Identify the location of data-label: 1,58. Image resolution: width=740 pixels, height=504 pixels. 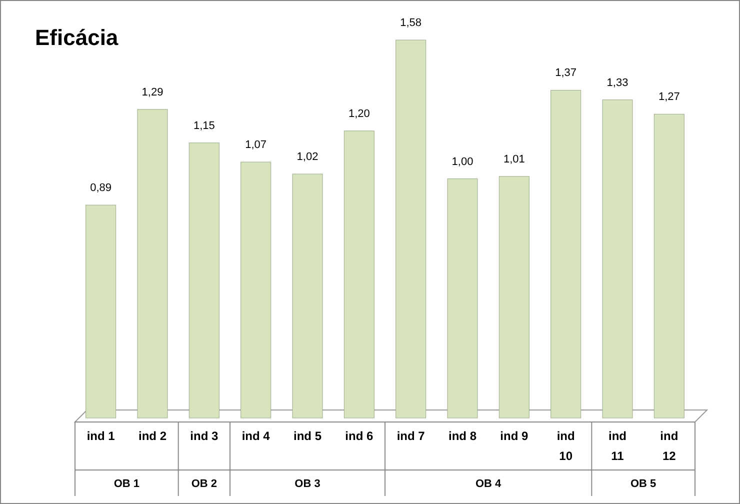
(411, 23).